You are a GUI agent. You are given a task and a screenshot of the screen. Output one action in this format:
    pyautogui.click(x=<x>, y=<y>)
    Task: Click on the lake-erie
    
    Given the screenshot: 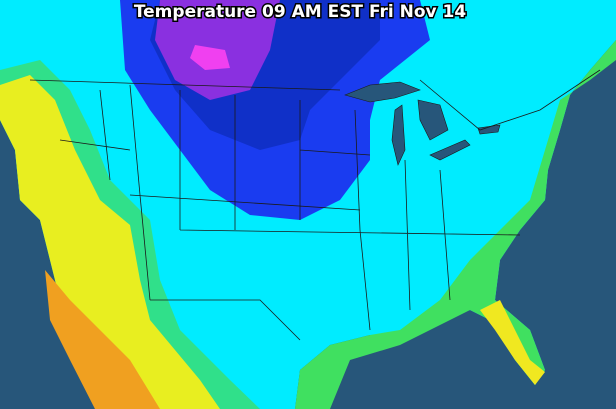 What is the action you would take?
    pyautogui.click(x=450, y=150)
    